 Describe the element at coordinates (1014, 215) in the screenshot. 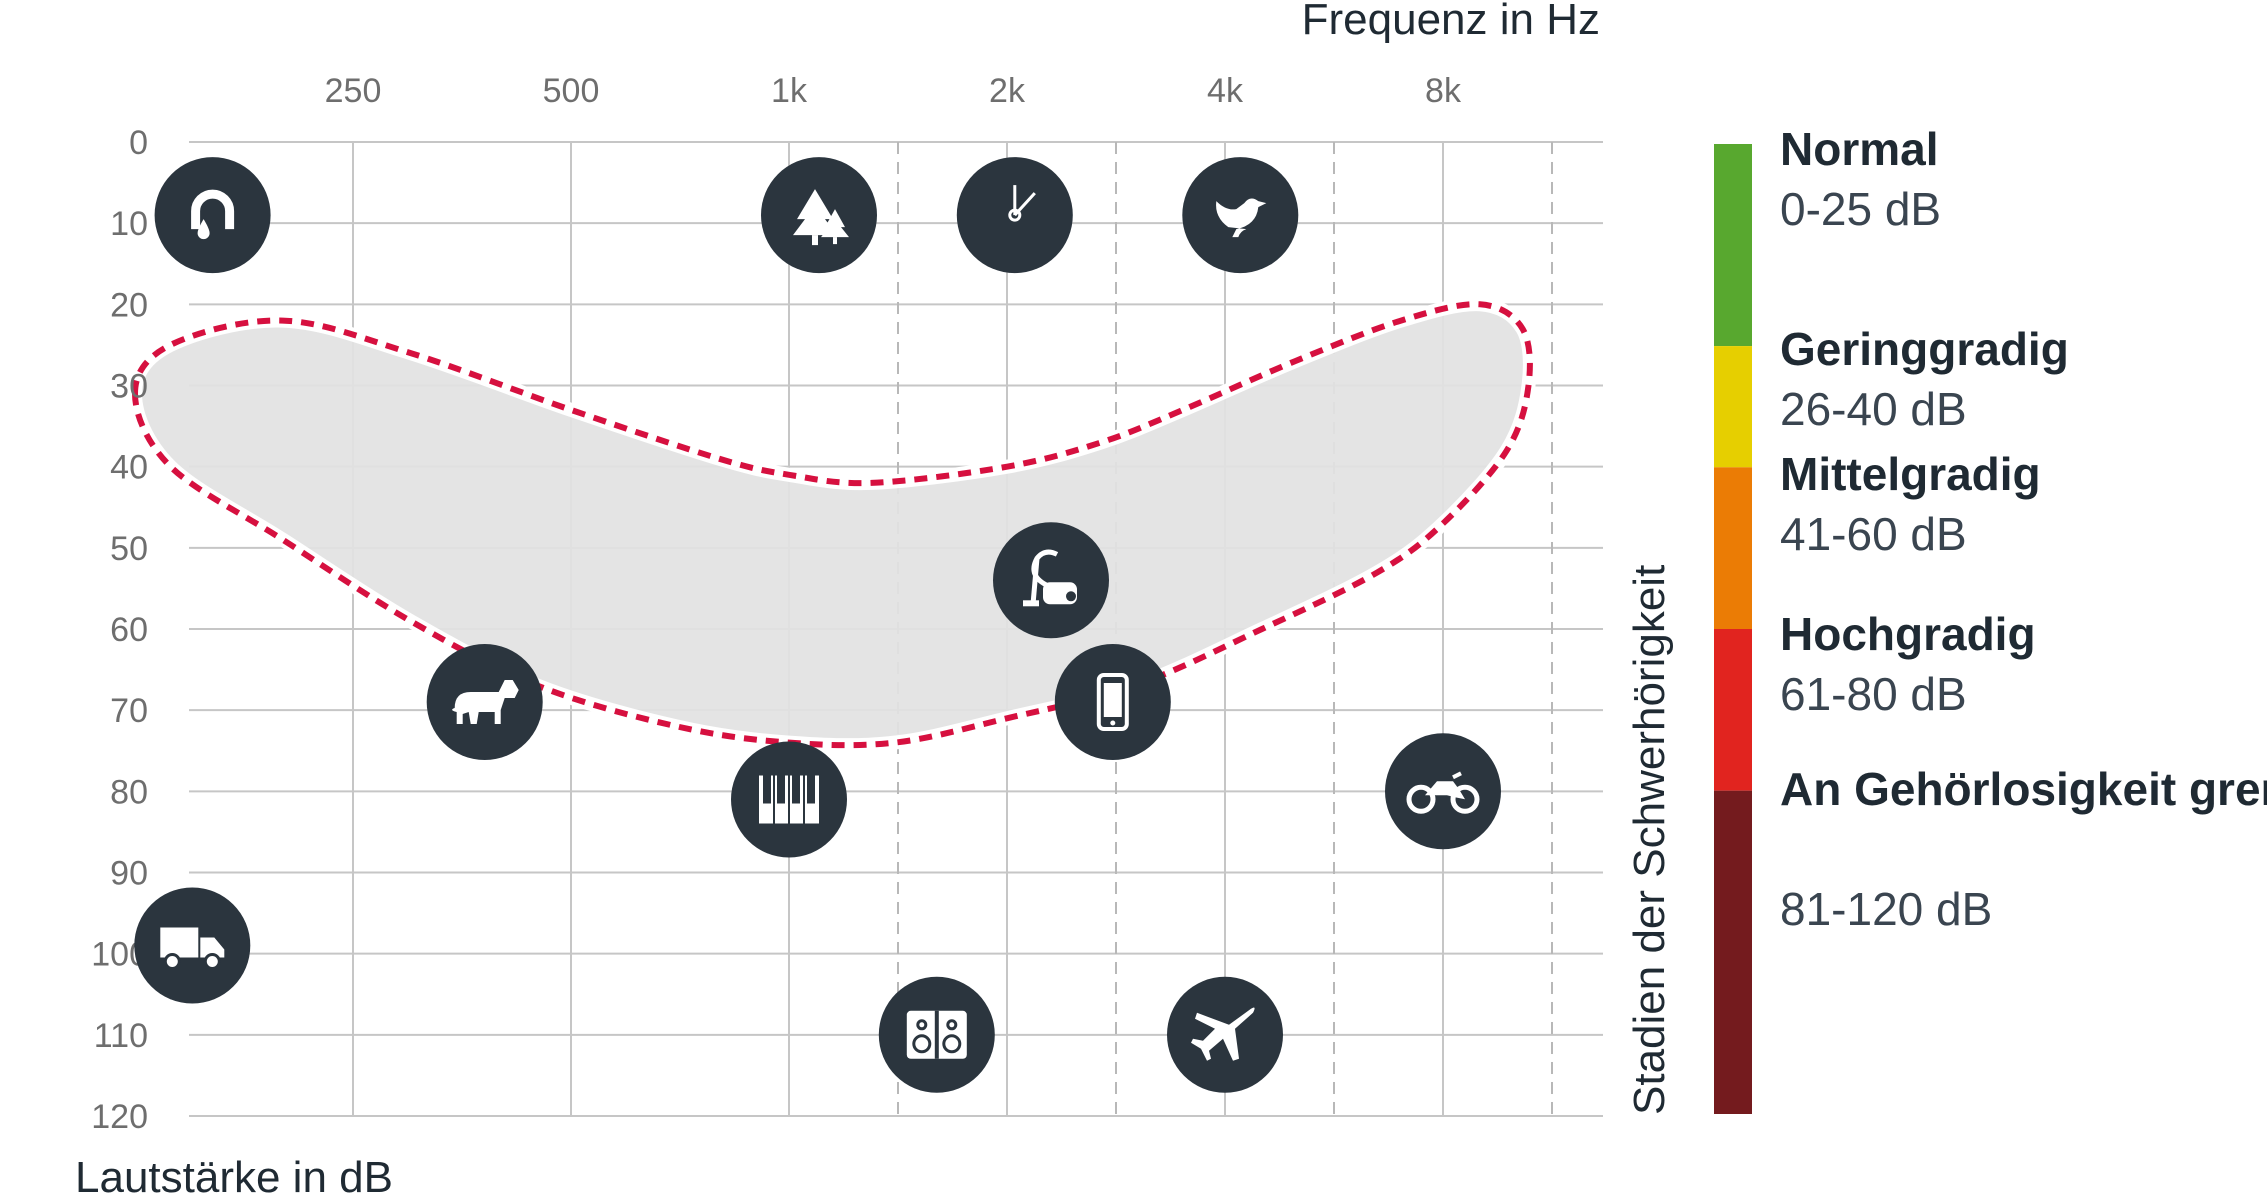

I see `clock-ticking-icon` at that location.